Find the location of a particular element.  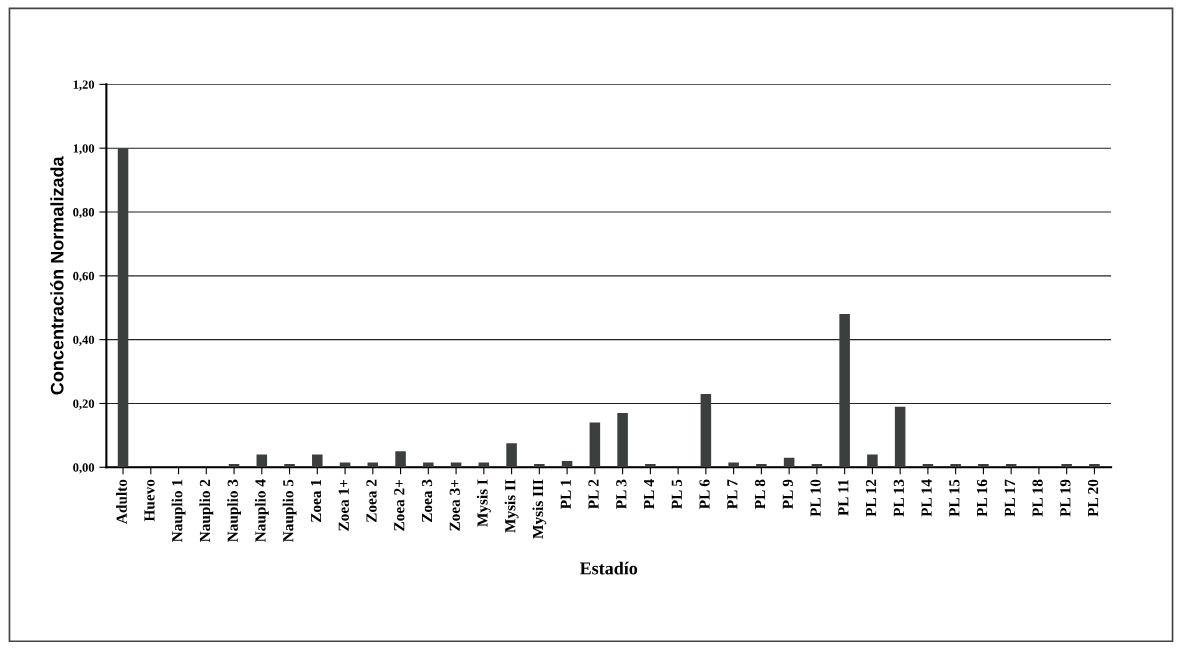

x-tick-label: PL 4 is located at coordinates (649, 494).